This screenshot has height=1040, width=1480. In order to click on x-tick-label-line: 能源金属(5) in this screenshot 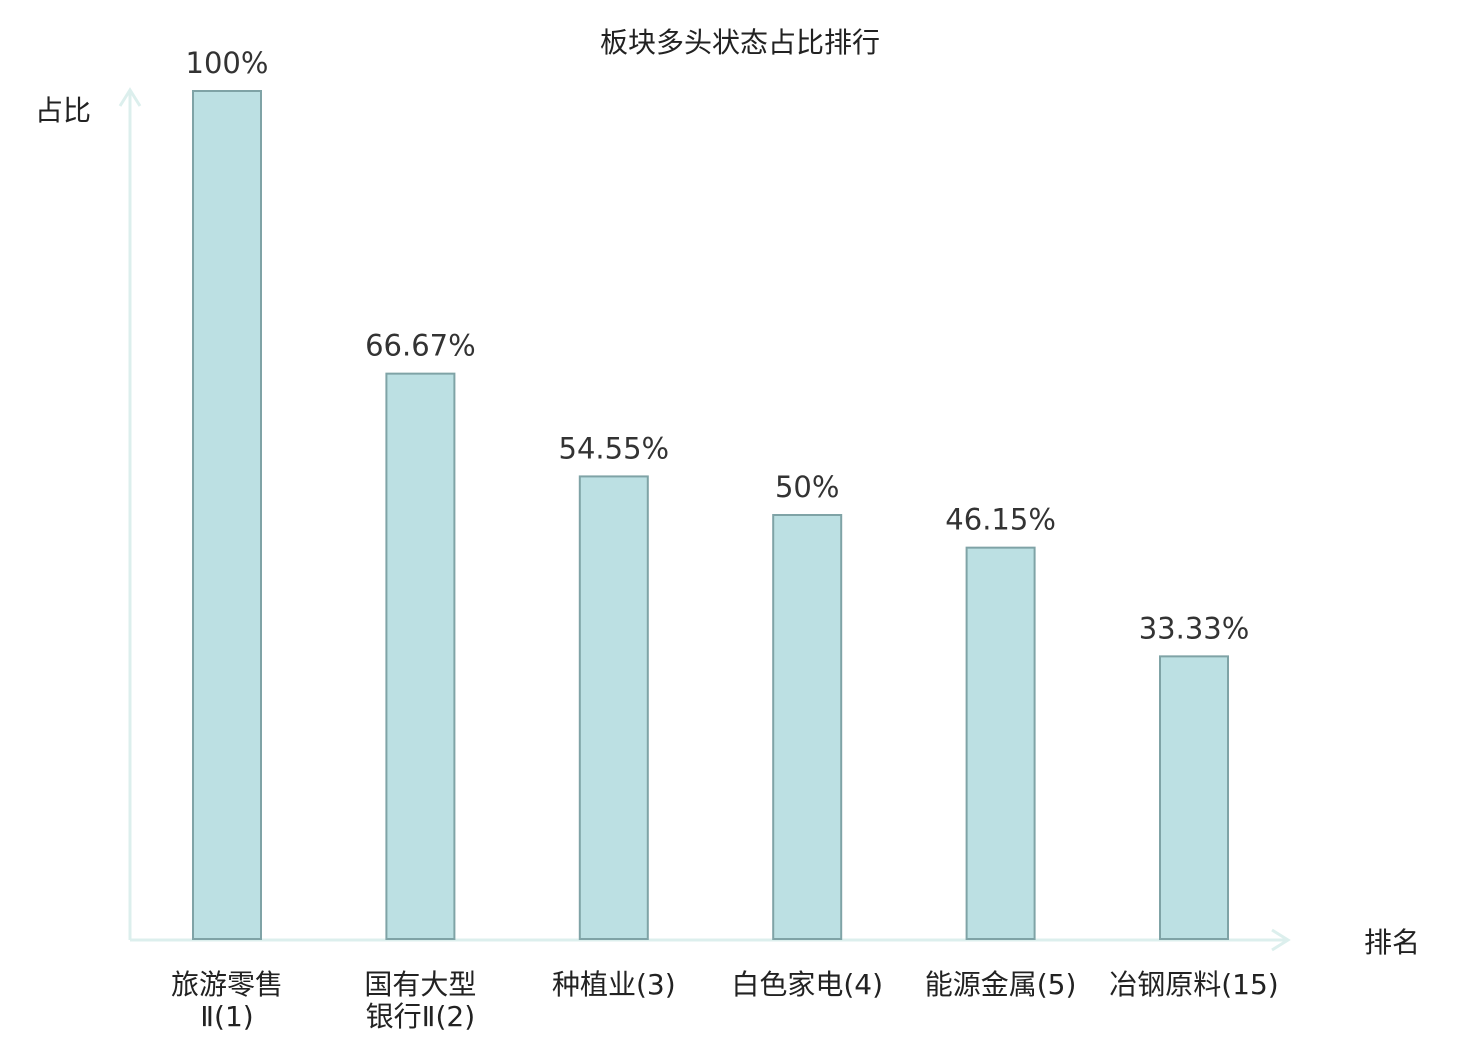, I will do `click(1001, 984)`.